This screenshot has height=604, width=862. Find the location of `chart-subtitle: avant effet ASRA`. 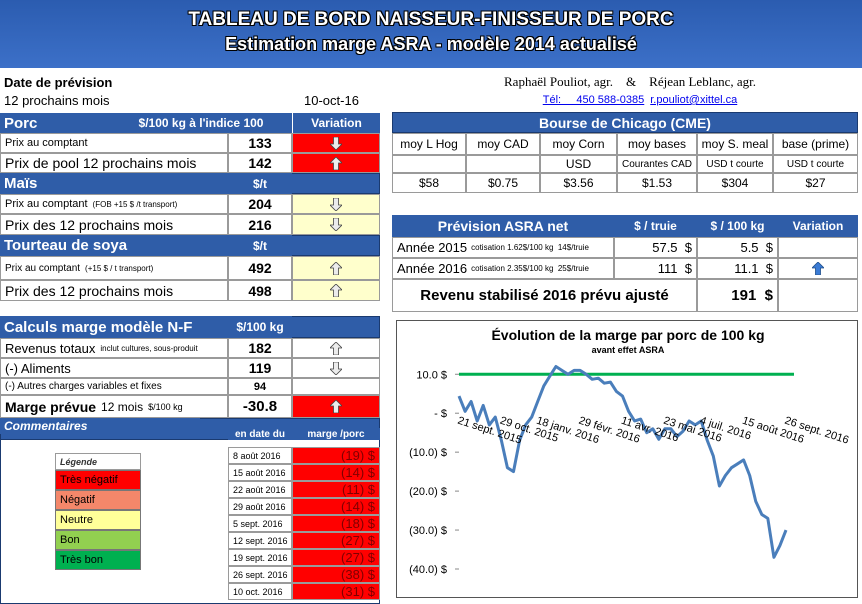

chart-subtitle: avant effet ASRA is located at coordinates (628, 350).